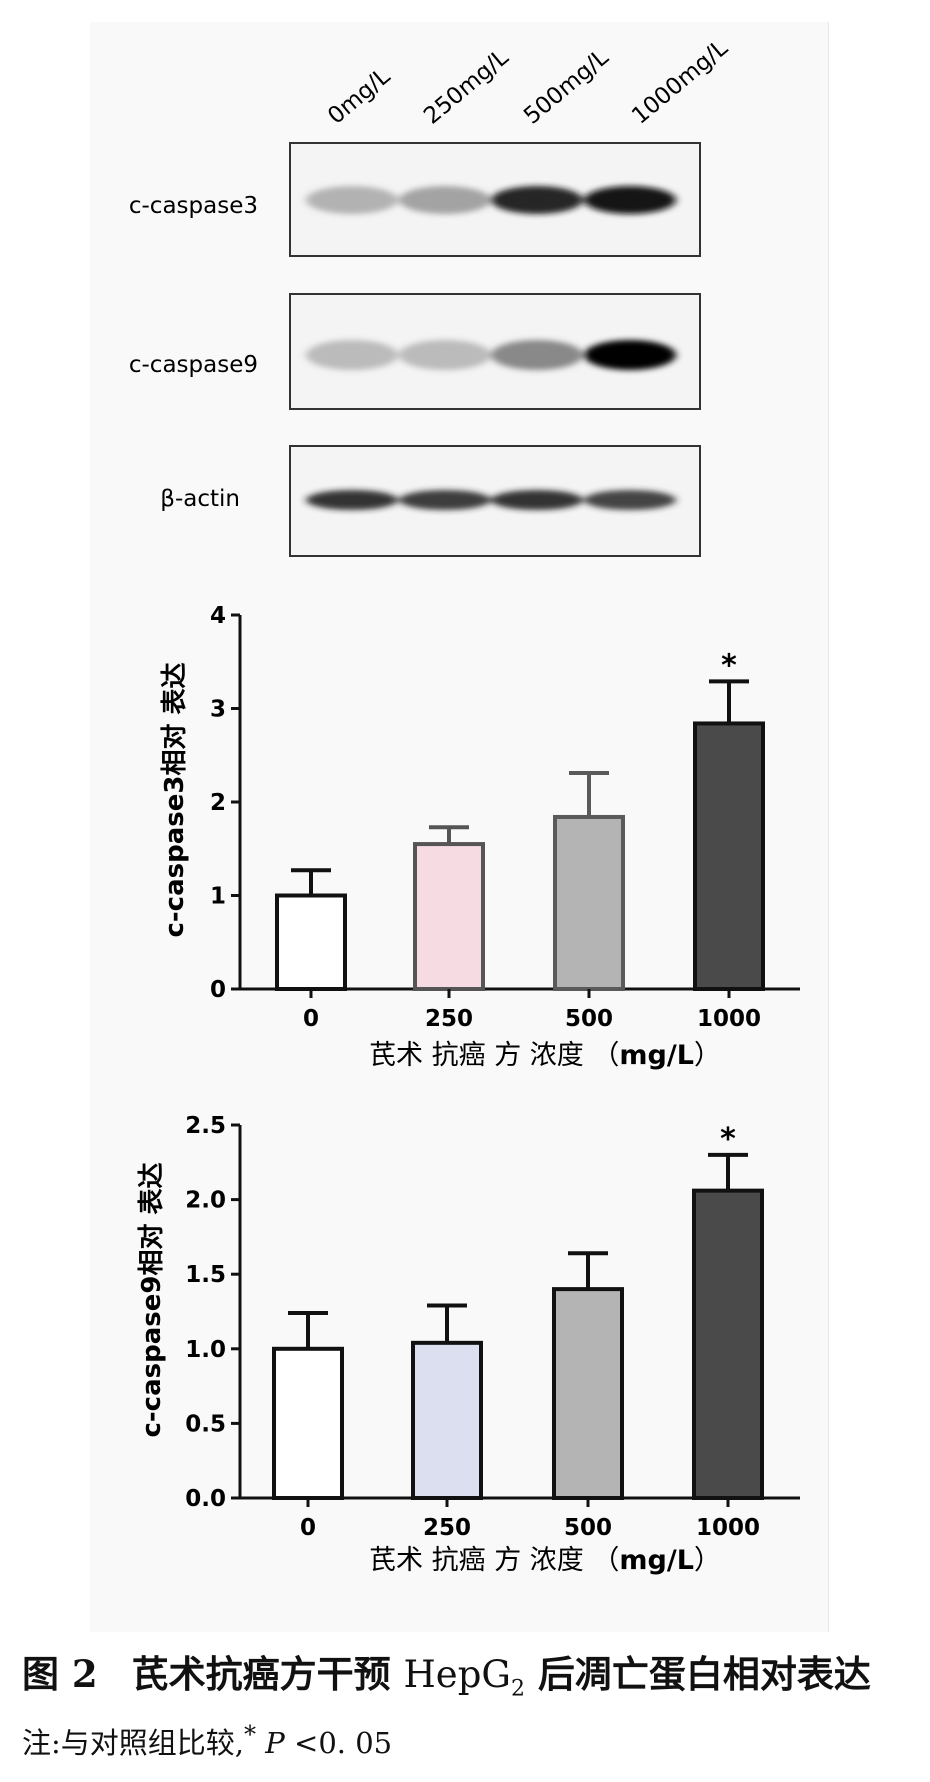 The width and height of the screenshot is (930, 1782). I want to click on chart1-xlabel-unit: mg/L, so click(656, 1055).